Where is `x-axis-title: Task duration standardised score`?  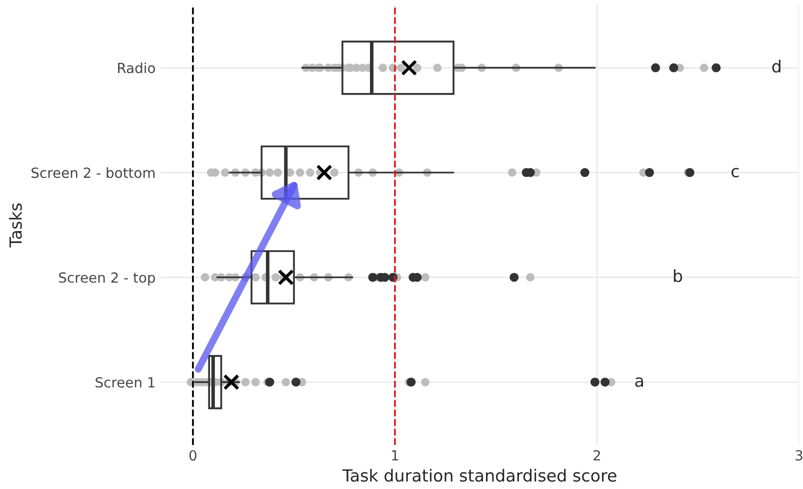 x-axis-title: Task duration standardised score is located at coordinates (479, 475).